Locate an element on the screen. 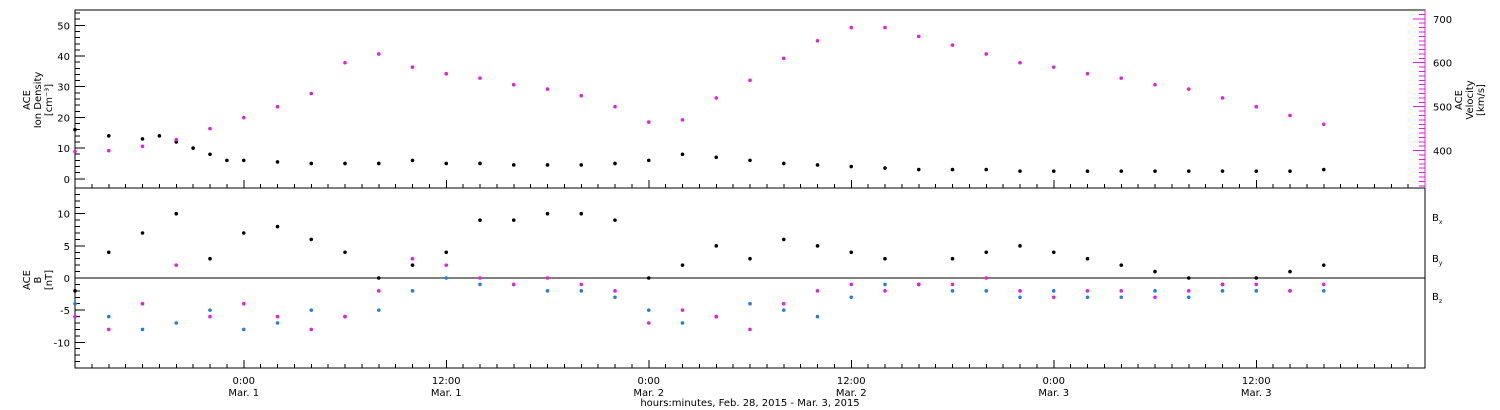  top-left-ylabel-line1: ACE is located at coordinates (27, 100).